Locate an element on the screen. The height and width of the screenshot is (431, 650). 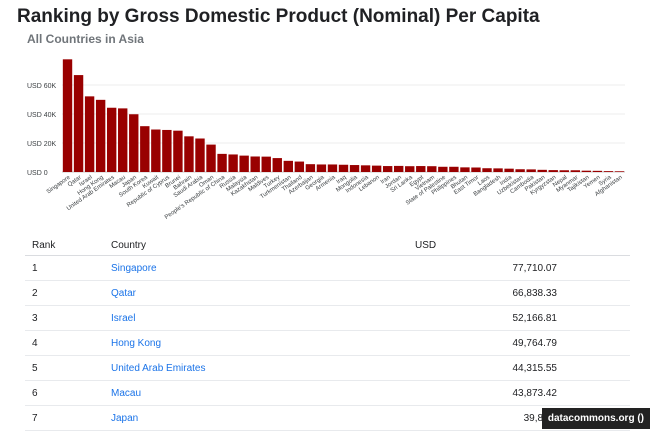
x-tick-label: Iraq is located at coordinates (342, 180).